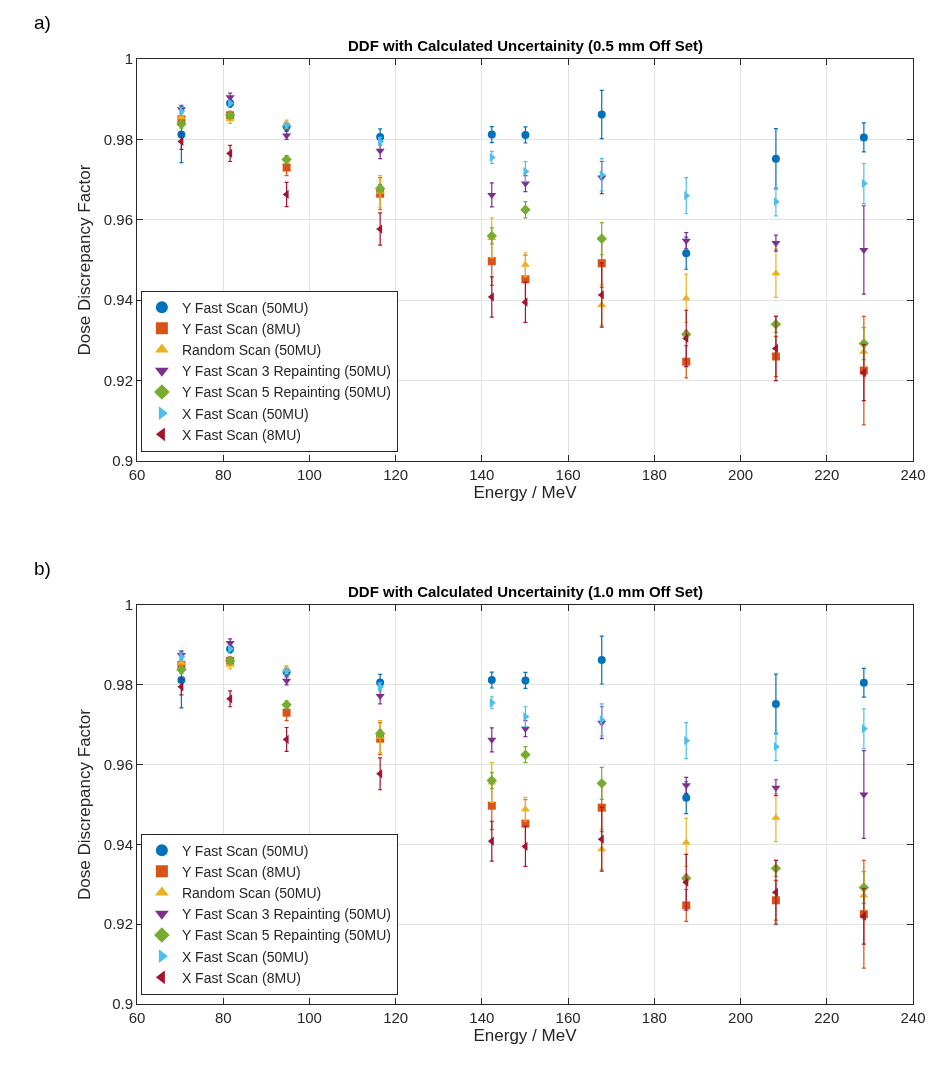 The image size is (938, 1091). Describe the element at coordinates (42, 22) in the screenshot. I see `text: a)` at that location.